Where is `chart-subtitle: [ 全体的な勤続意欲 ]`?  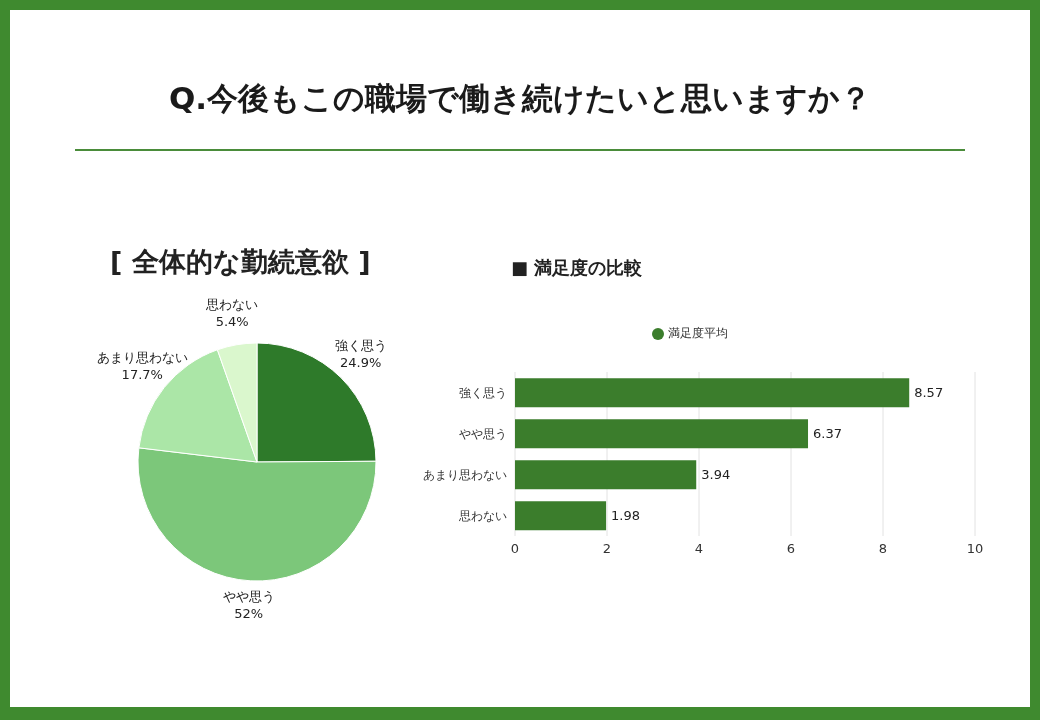 chart-subtitle: [ 全体的な勤続意欲 ] is located at coordinates (240, 262).